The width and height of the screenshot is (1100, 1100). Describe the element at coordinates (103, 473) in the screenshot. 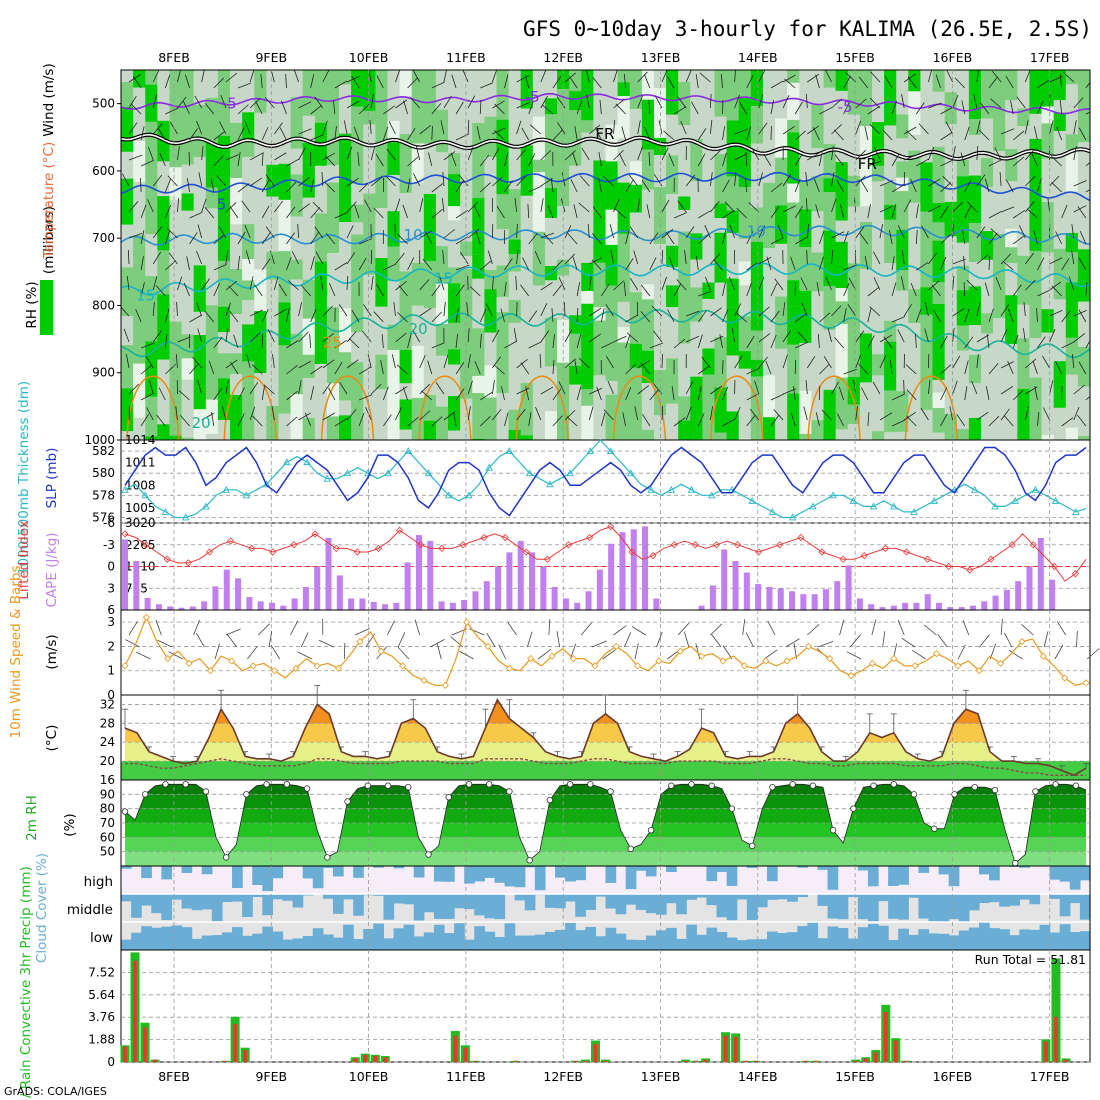

I see `y-tick-label: 580` at that location.